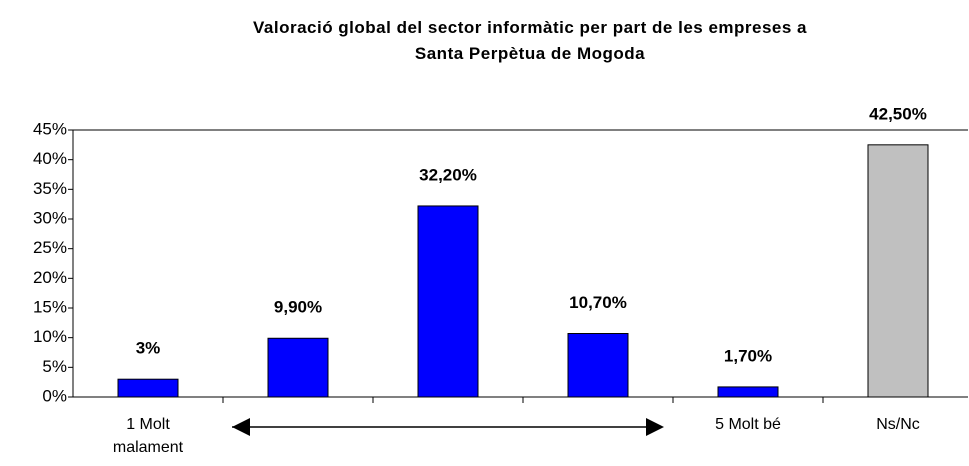  What do you see at coordinates (898, 113) in the screenshot?
I see `value-label: 42,50%` at bounding box center [898, 113].